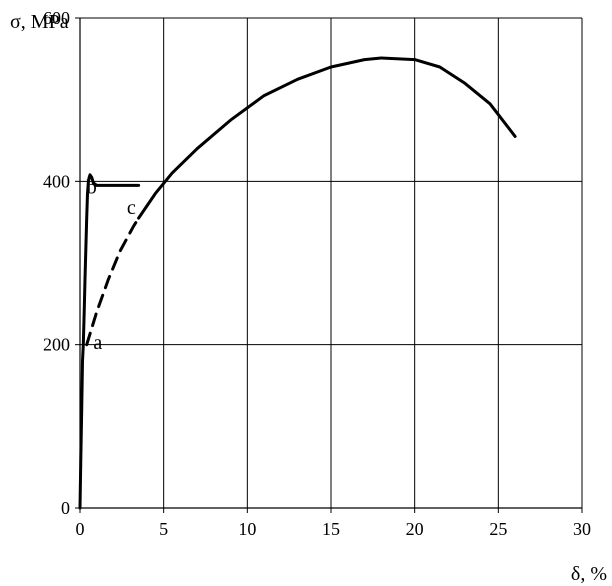 This screenshot has height=586, width=612. Describe the element at coordinates (39, 22) in the screenshot. I see `y-axis-label: σ, MPa` at that location.